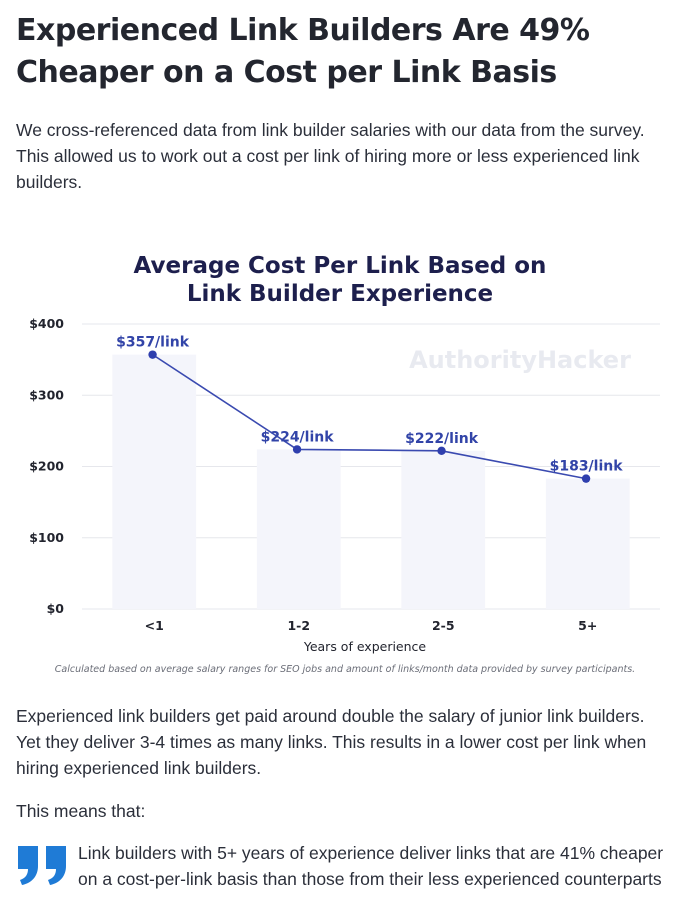 This screenshot has width=681, height=914. What do you see at coordinates (298, 625) in the screenshot?
I see `x-tick-label: 1-2` at bounding box center [298, 625].